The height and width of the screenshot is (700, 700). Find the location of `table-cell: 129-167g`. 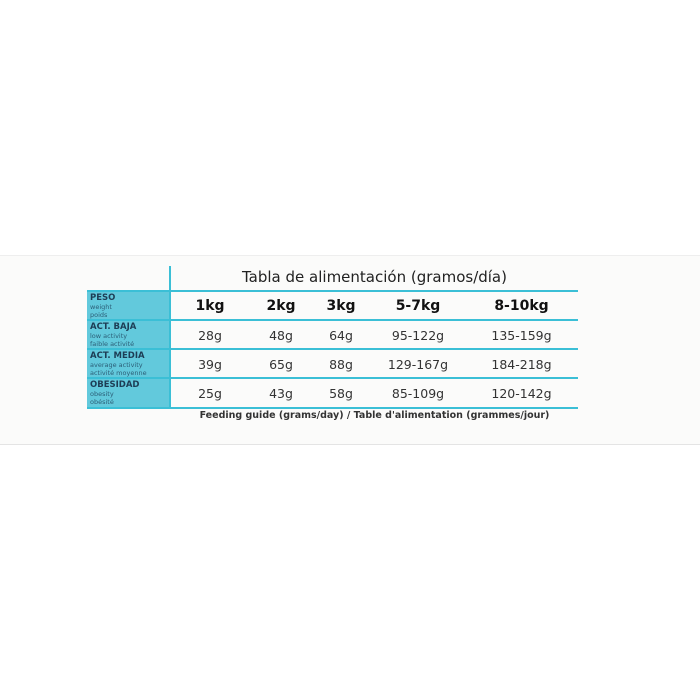

table-cell: 129-167g is located at coordinates (418, 364).